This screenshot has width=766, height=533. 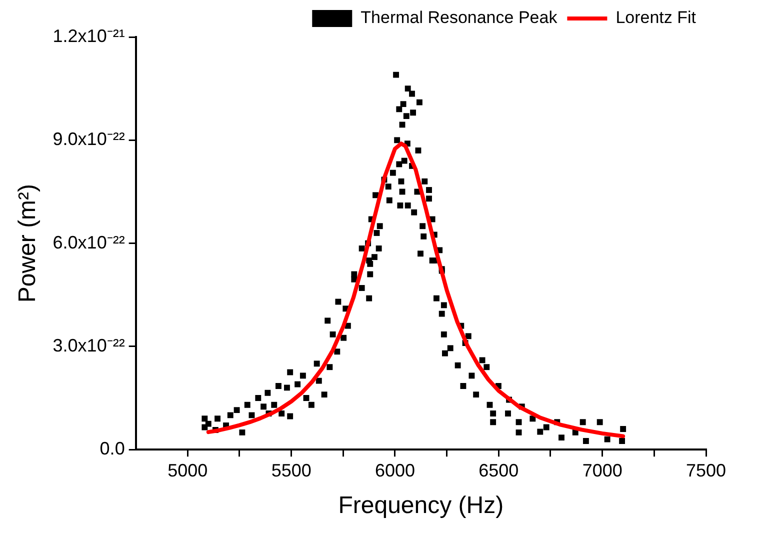 I want to click on x-tick-label: 5000, so click(x=188, y=470).